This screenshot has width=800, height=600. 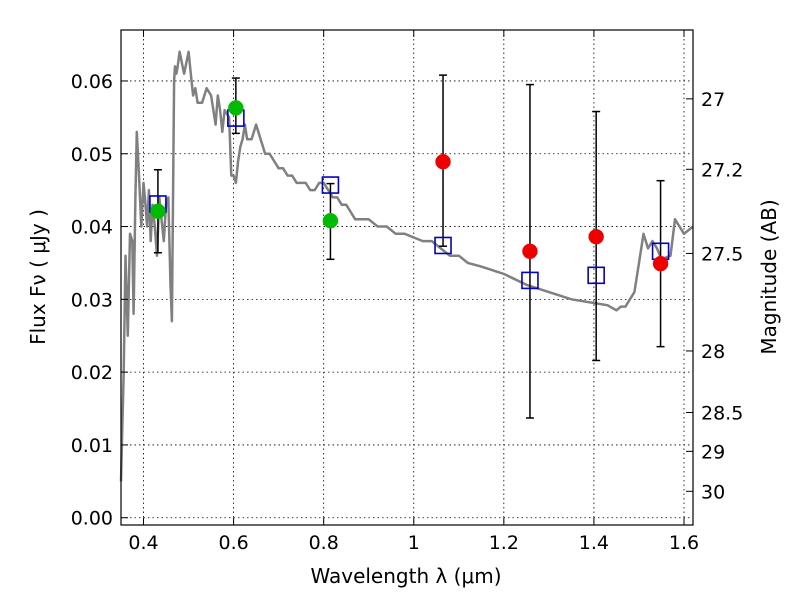 What do you see at coordinates (713, 452) in the screenshot?
I see `mag-tick-label: 29` at bounding box center [713, 452].